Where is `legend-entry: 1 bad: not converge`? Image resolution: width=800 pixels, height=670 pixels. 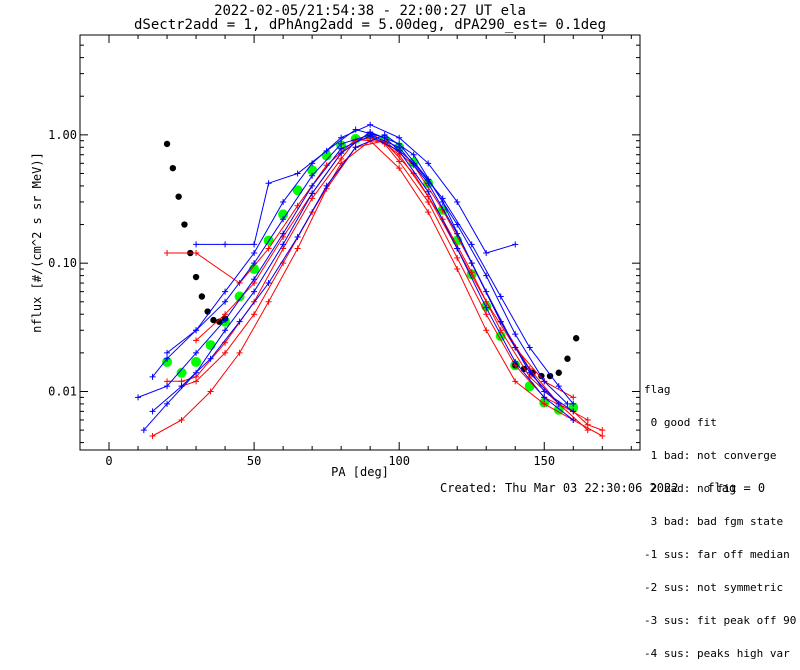
legend-entry: 1 bad: not converge is located at coordinates (710, 455).